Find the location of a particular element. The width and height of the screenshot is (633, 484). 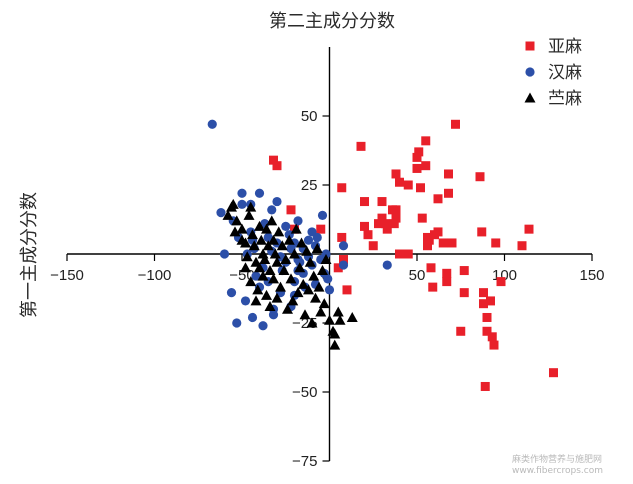

legend-label: 亚麻 is located at coordinates (565, 47).